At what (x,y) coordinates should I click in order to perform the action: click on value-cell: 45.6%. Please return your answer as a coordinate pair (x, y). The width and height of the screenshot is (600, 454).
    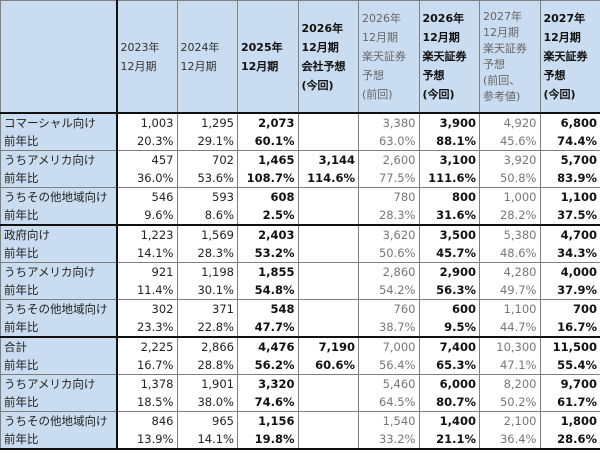
    Looking at the image, I should click on (510, 141).